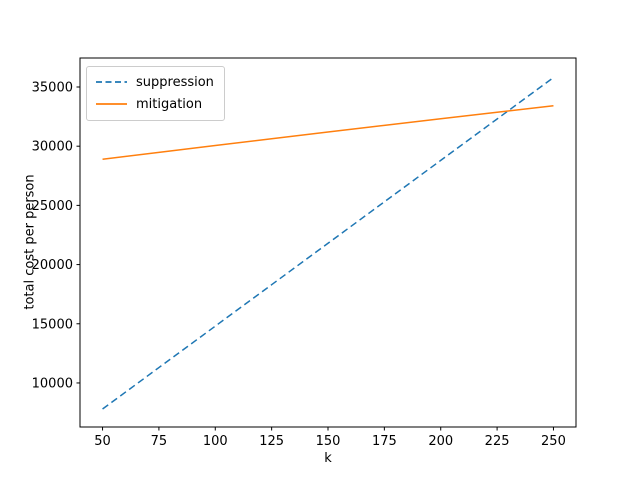 Image resolution: width=640 pixels, height=480 pixels. I want to click on series-line-mitigation, so click(328, 132).